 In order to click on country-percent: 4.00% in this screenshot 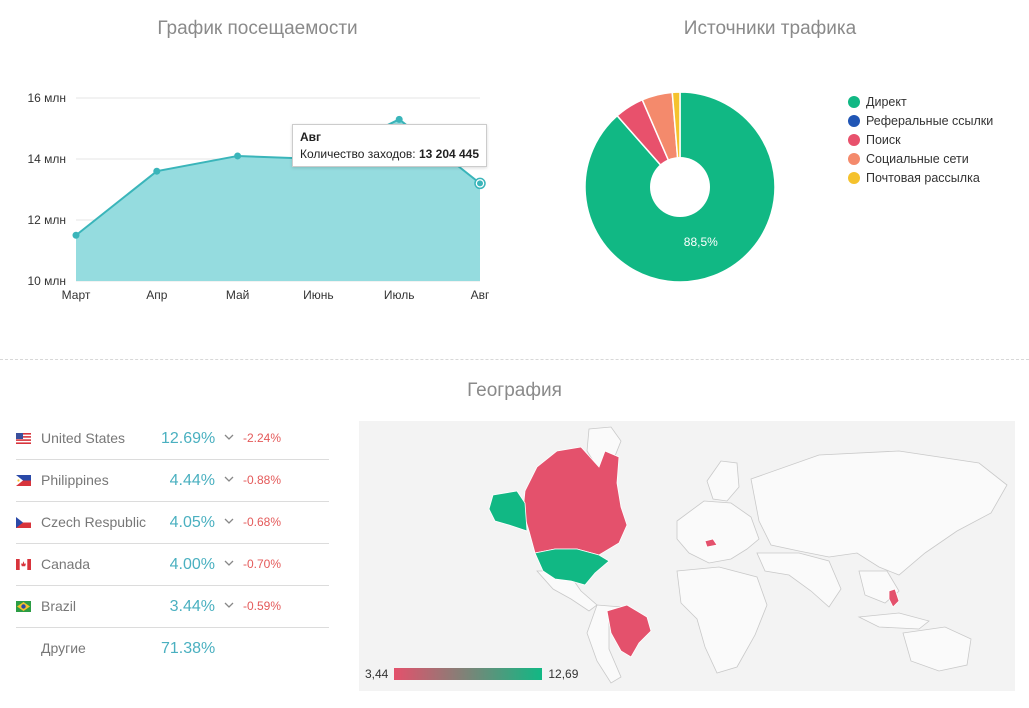, I will do `click(192, 564)`.